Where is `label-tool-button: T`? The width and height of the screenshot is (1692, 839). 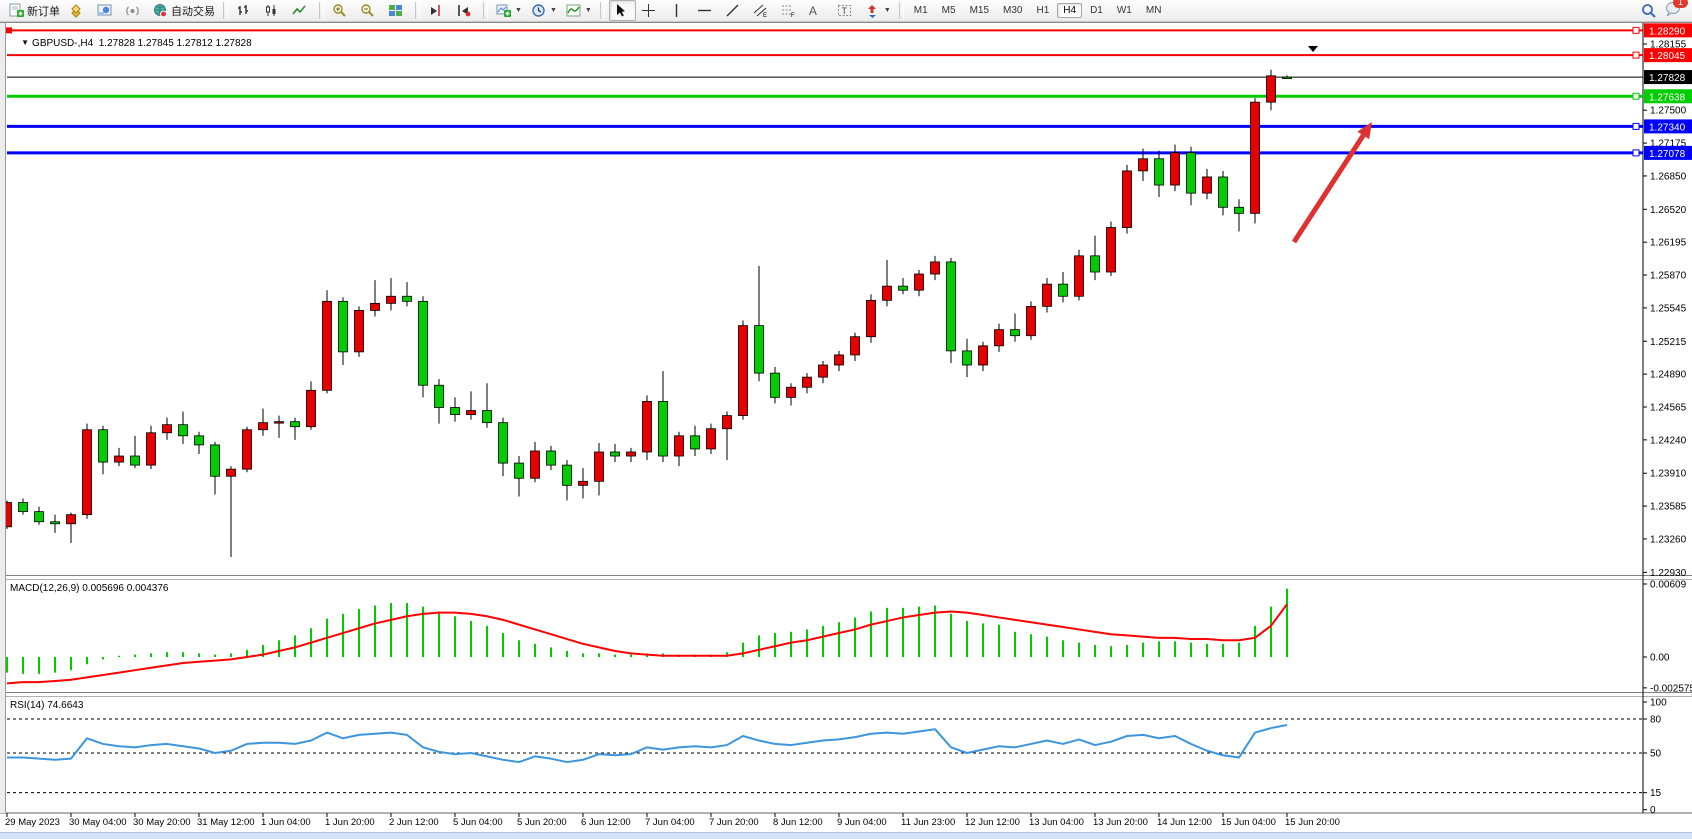
label-tool-button: T is located at coordinates (846, 10).